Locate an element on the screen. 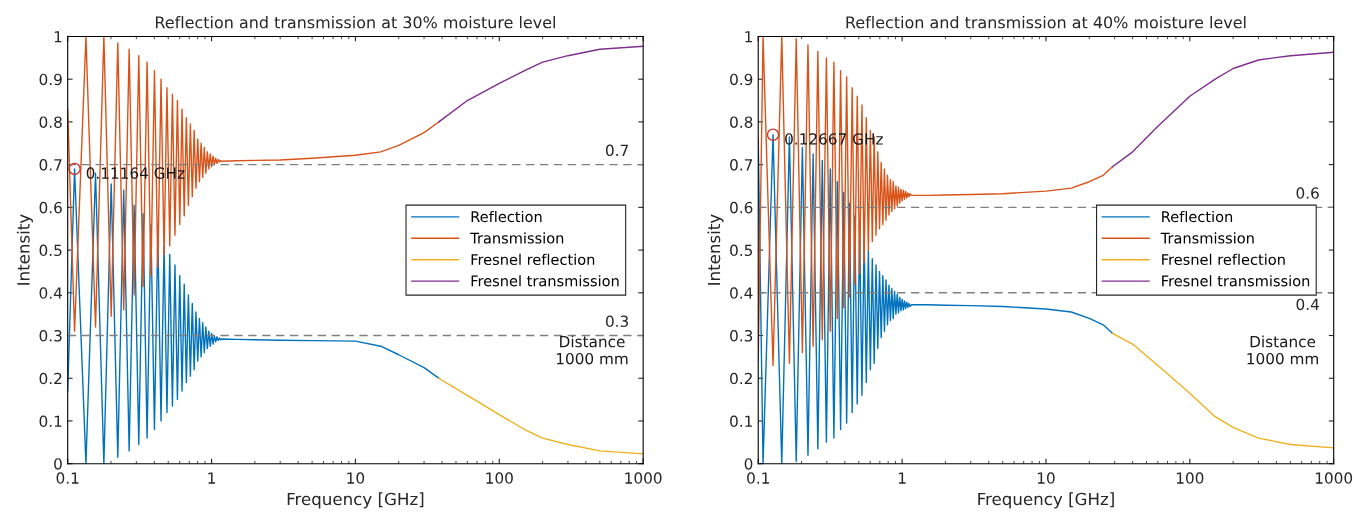 This screenshot has height=521, width=1354. ref-line-label: 0.3 is located at coordinates (617, 321).